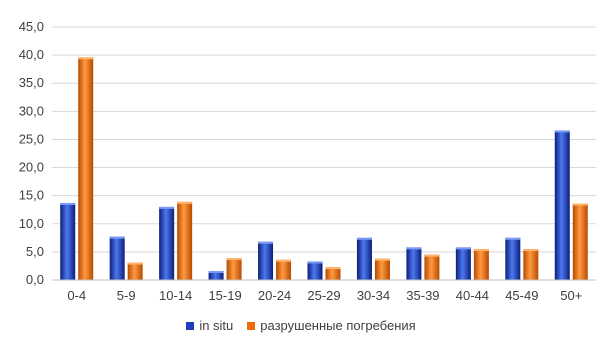 This screenshot has height=352, width=602. What do you see at coordinates (35, 279) in the screenshot?
I see `y-tick-label: 0,0` at bounding box center [35, 279].